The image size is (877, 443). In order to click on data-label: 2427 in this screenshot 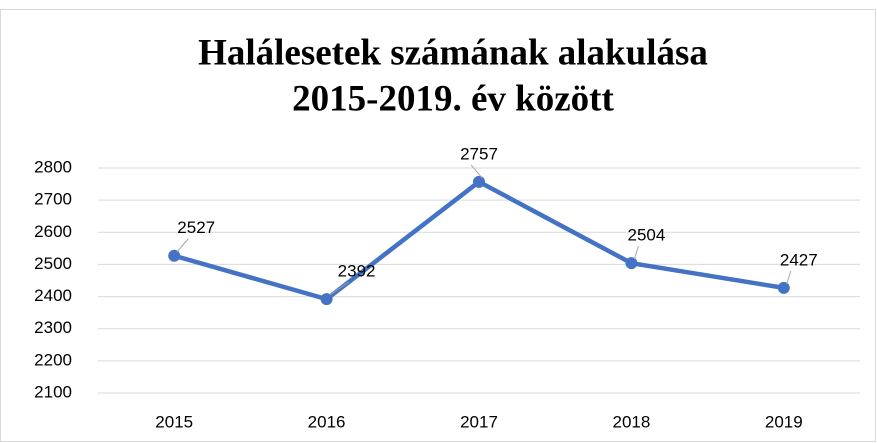, I will do `click(799, 259)`.